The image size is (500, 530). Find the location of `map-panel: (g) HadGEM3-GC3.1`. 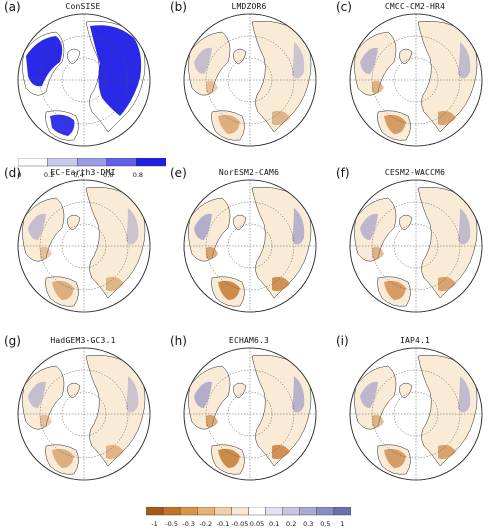

map-panel: (g) HadGEM3-GC3.1 is located at coordinates (83, 420).